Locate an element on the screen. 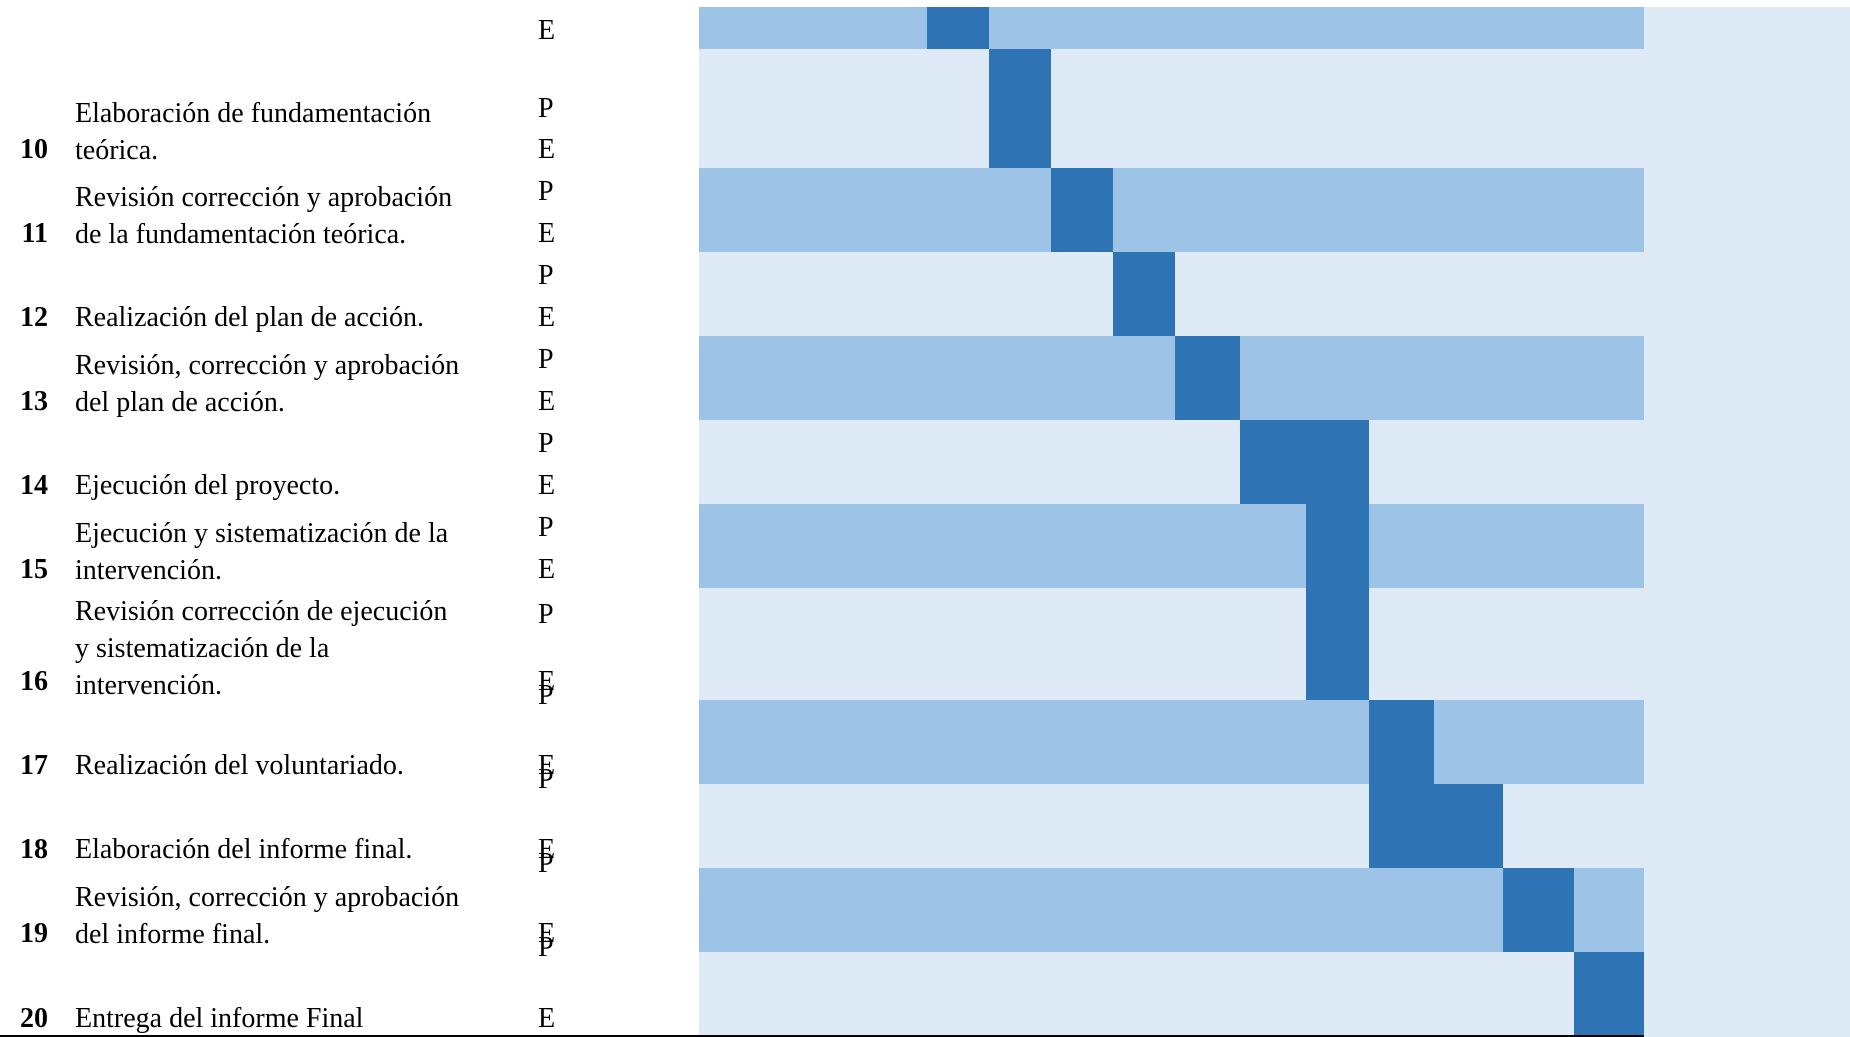  task-description: Realización del plan de acción. is located at coordinates (250, 317).